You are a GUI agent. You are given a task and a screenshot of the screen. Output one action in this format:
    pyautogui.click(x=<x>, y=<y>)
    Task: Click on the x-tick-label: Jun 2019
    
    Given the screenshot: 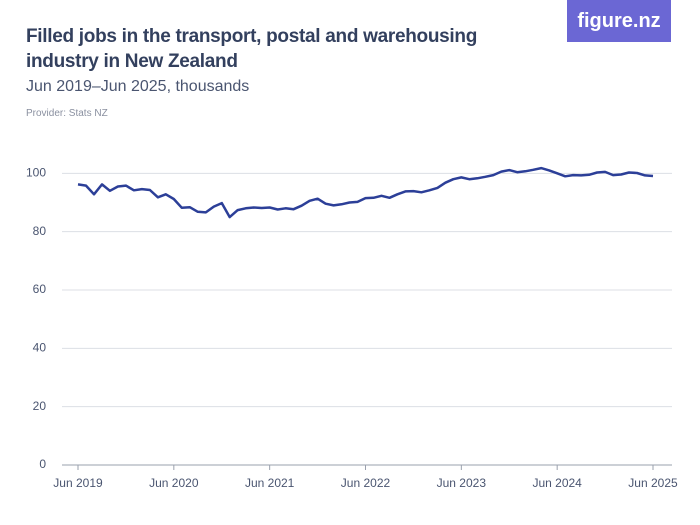 What is the action you would take?
    pyautogui.click(x=78, y=483)
    